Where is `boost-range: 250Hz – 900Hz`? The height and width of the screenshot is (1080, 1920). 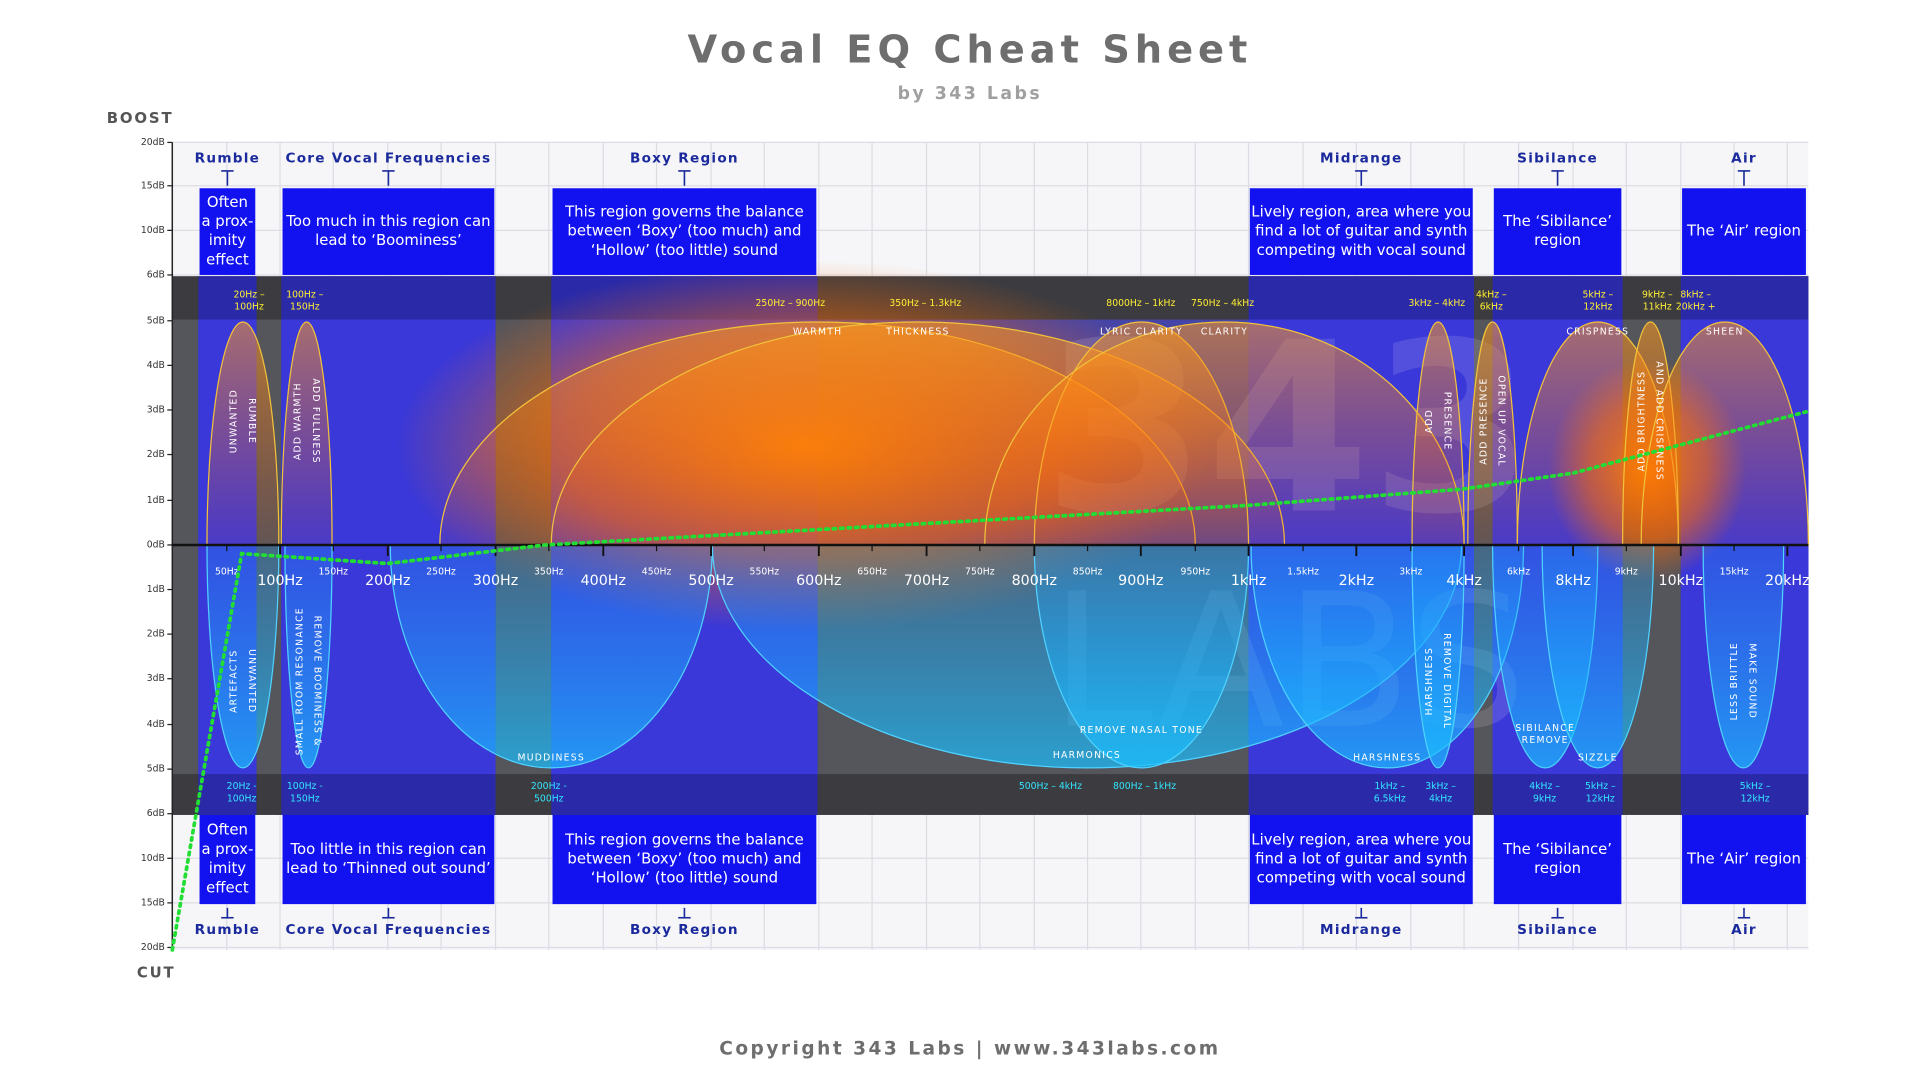
boost-range: 250Hz – 900Hz is located at coordinates (791, 303).